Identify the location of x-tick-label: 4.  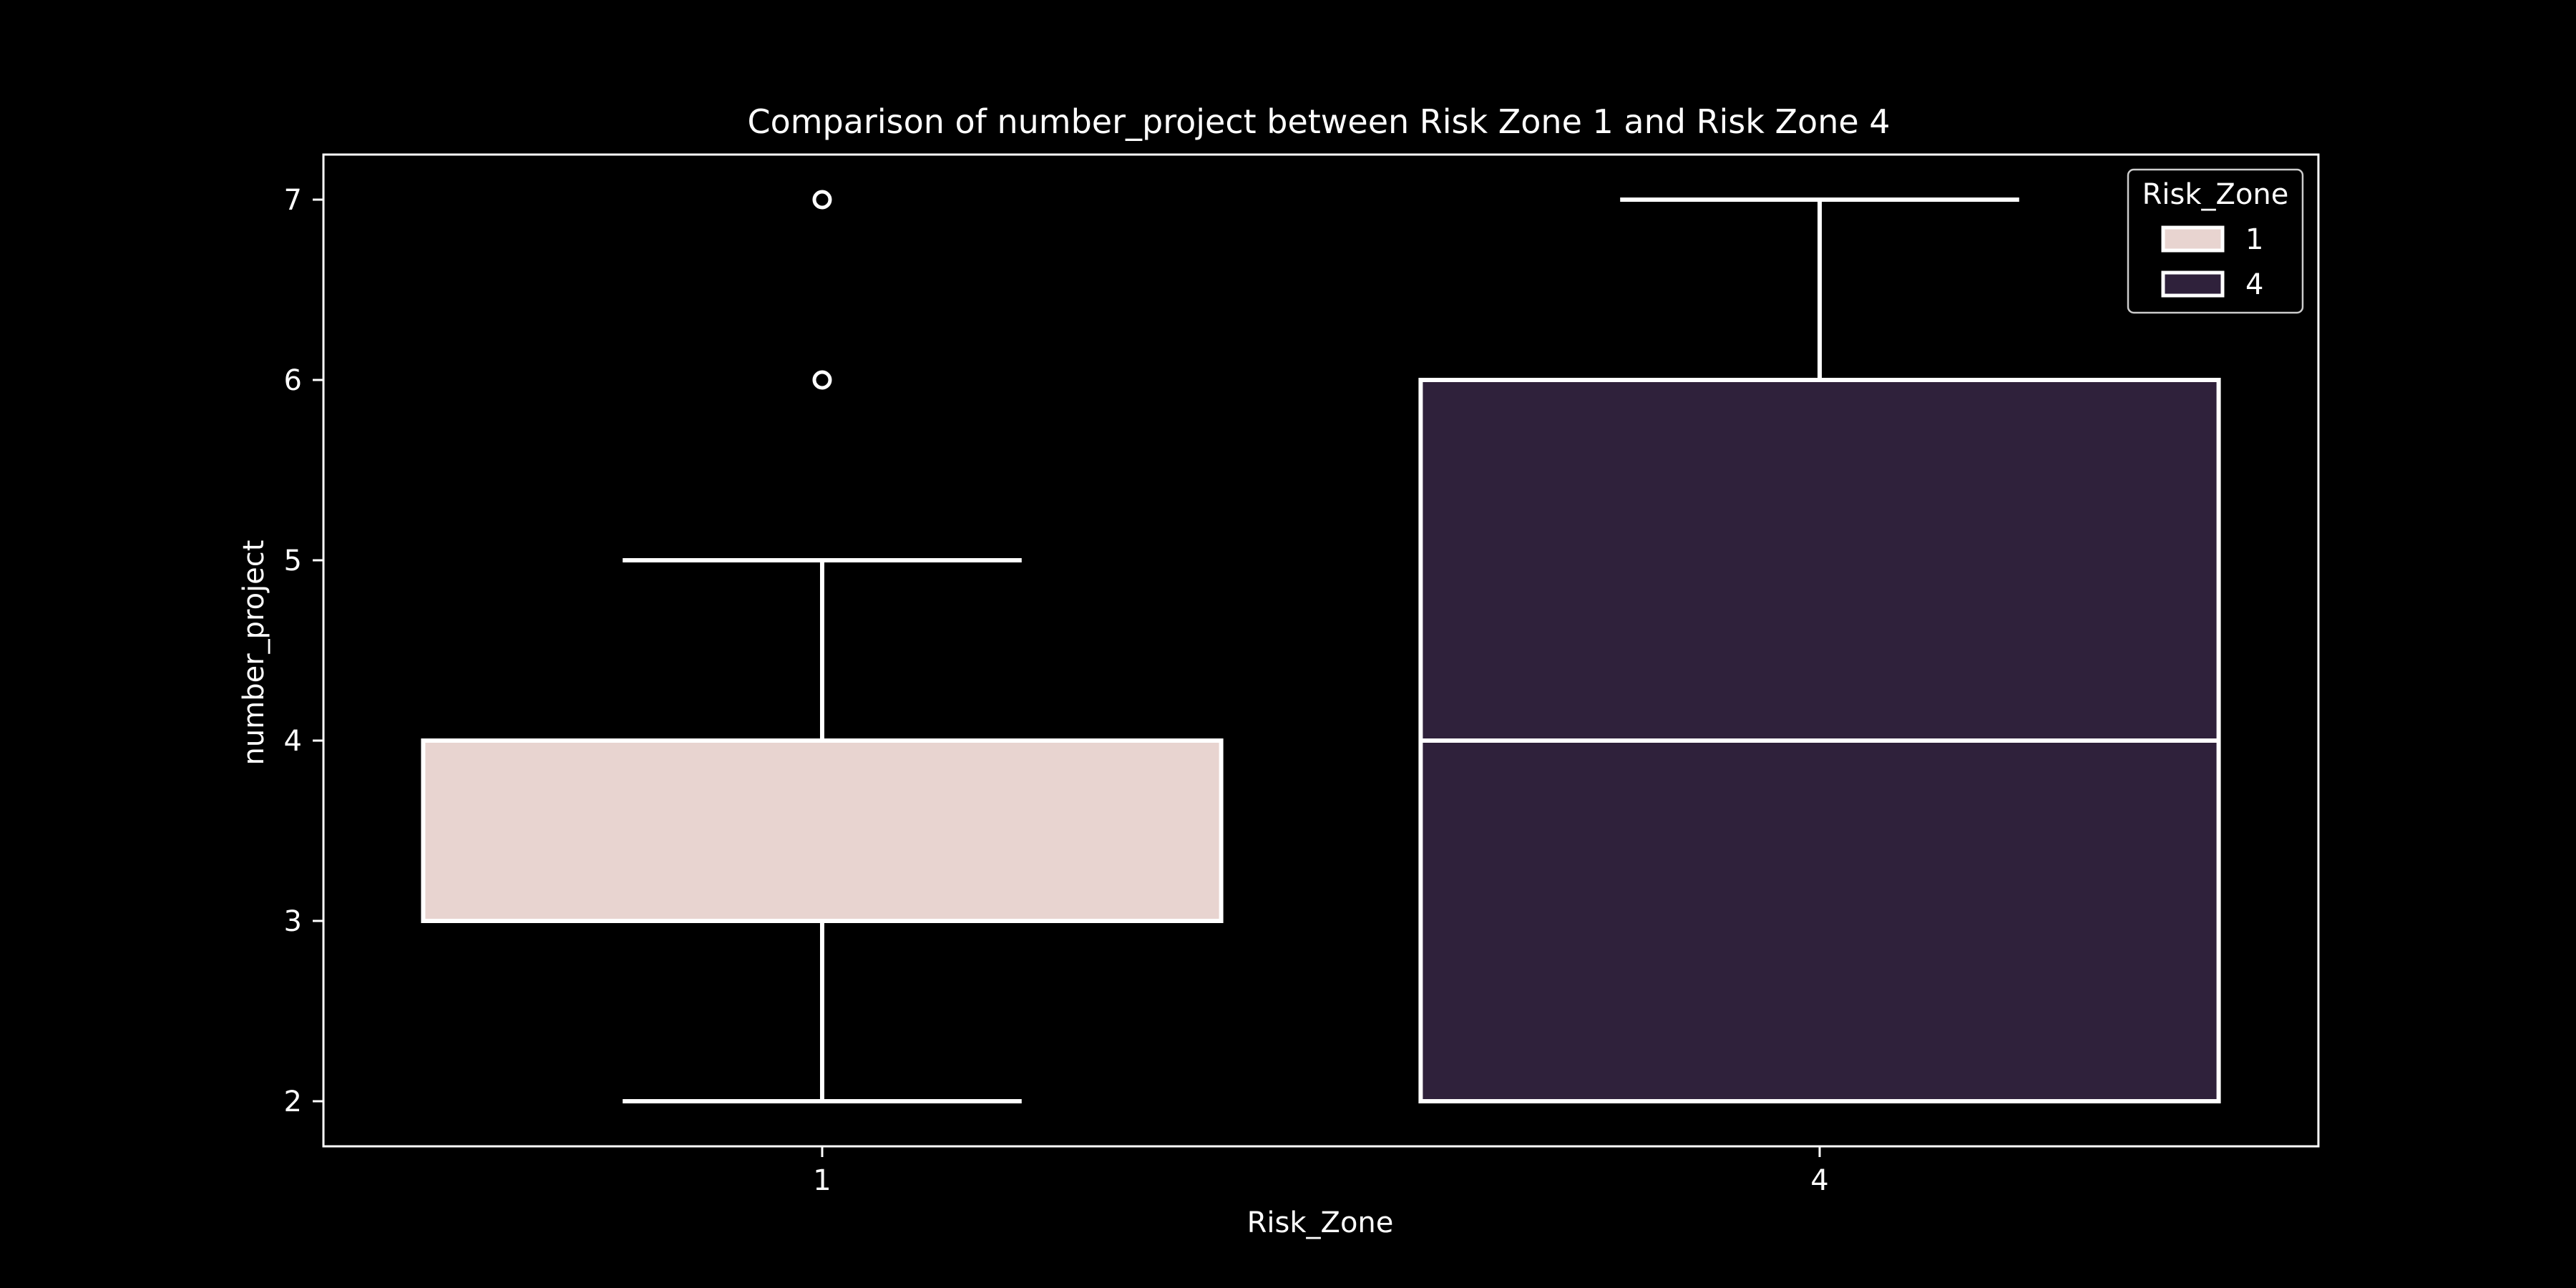
(1819, 1180).